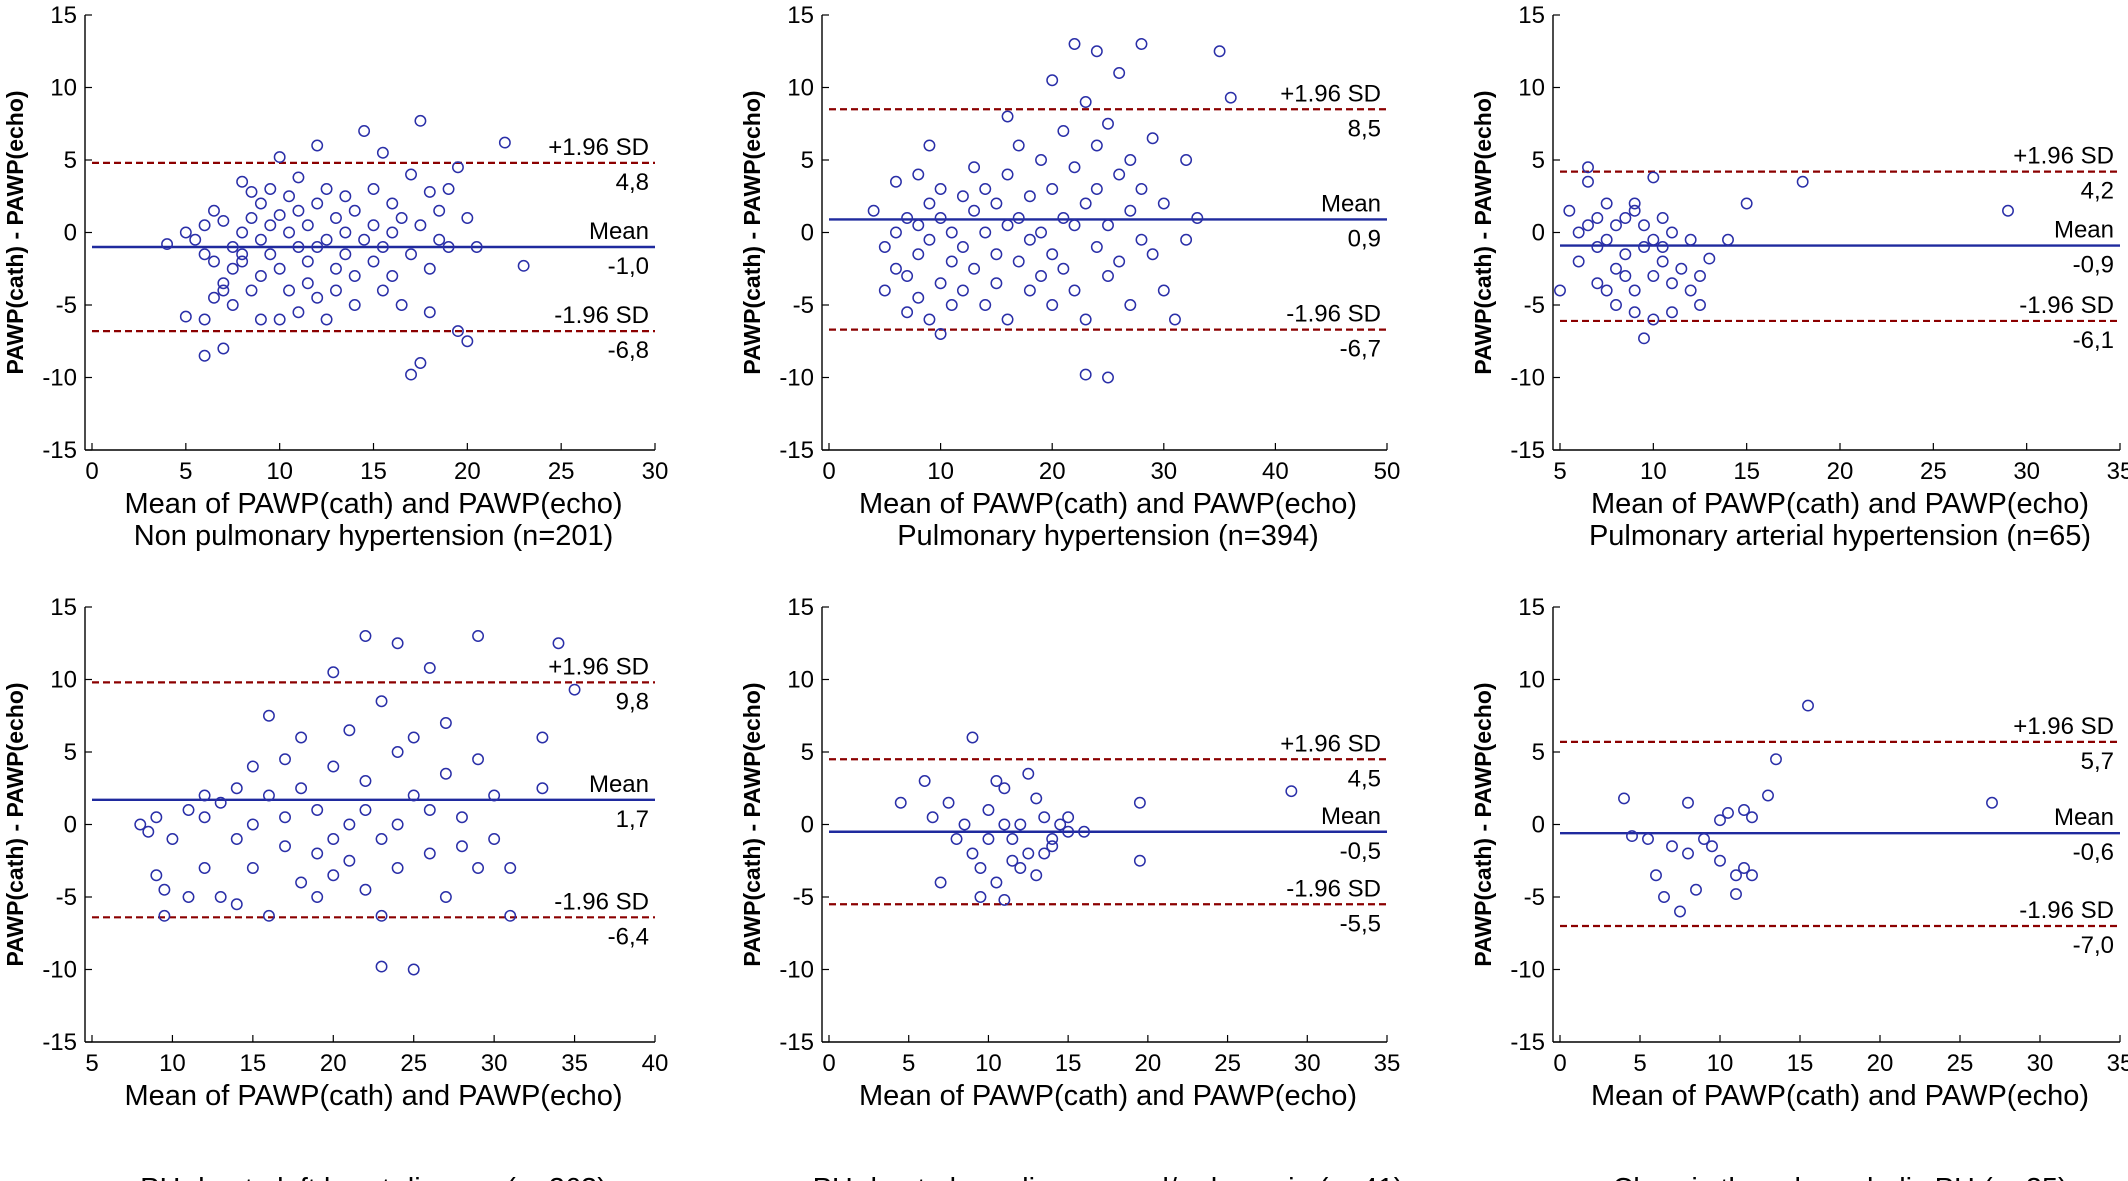 This screenshot has width=2128, height=1181. I want to click on upper-limit-value: 5,7, so click(2097, 761).